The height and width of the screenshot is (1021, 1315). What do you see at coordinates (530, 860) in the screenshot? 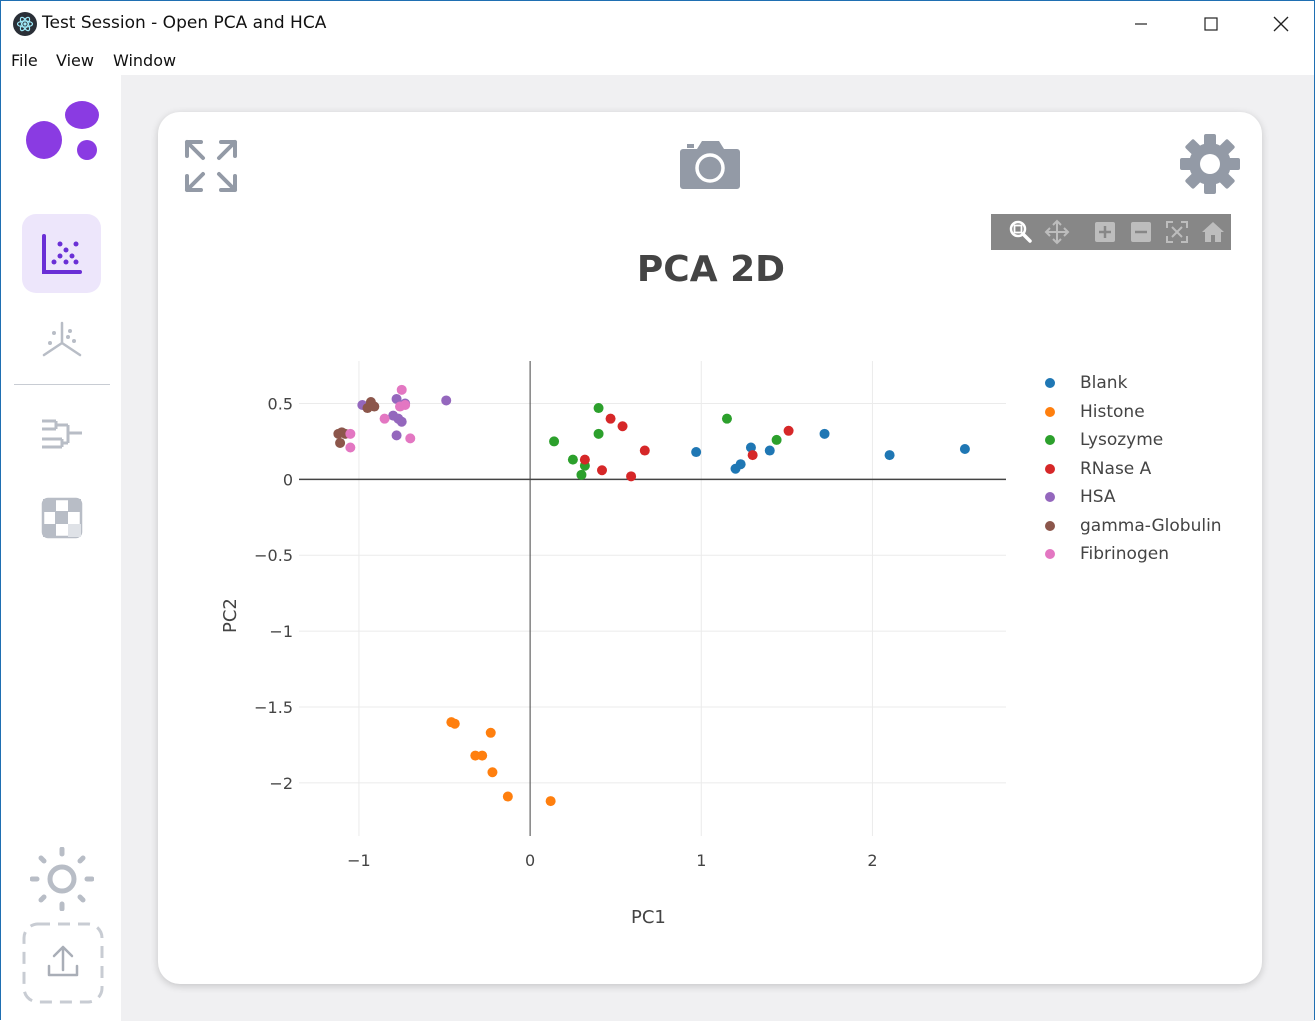
I see `x-tick-label: 0` at bounding box center [530, 860].